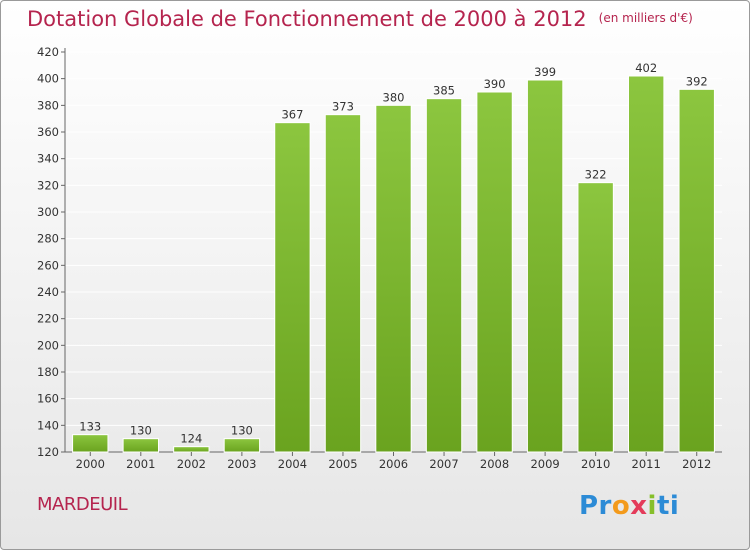 This screenshot has width=750, height=550. Describe the element at coordinates (48, 345) in the screenshot. I see `y-tick-label: 200` at that location.